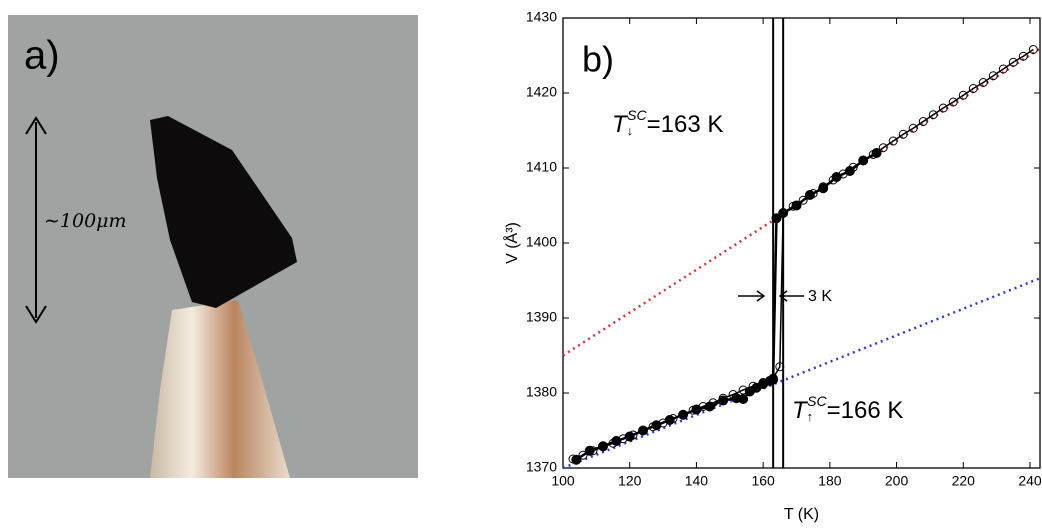 This screenshot has height=529, width=1042. I want to click on y-tick-label: 1400, so click(541, 242).